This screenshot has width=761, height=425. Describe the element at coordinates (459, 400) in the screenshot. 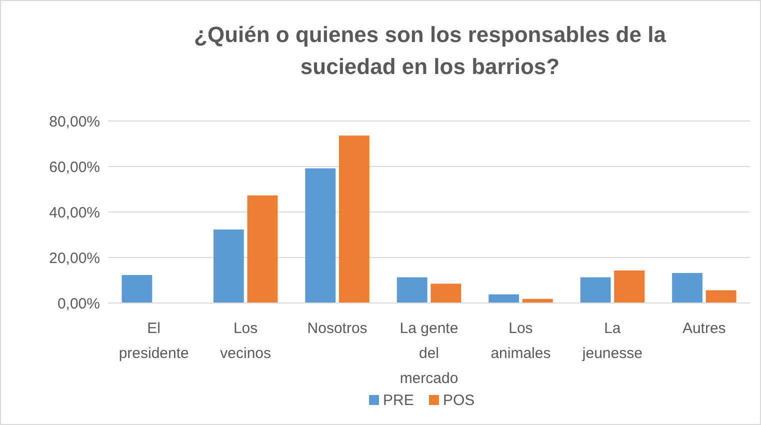

I see `legend-label: POS` at that location.